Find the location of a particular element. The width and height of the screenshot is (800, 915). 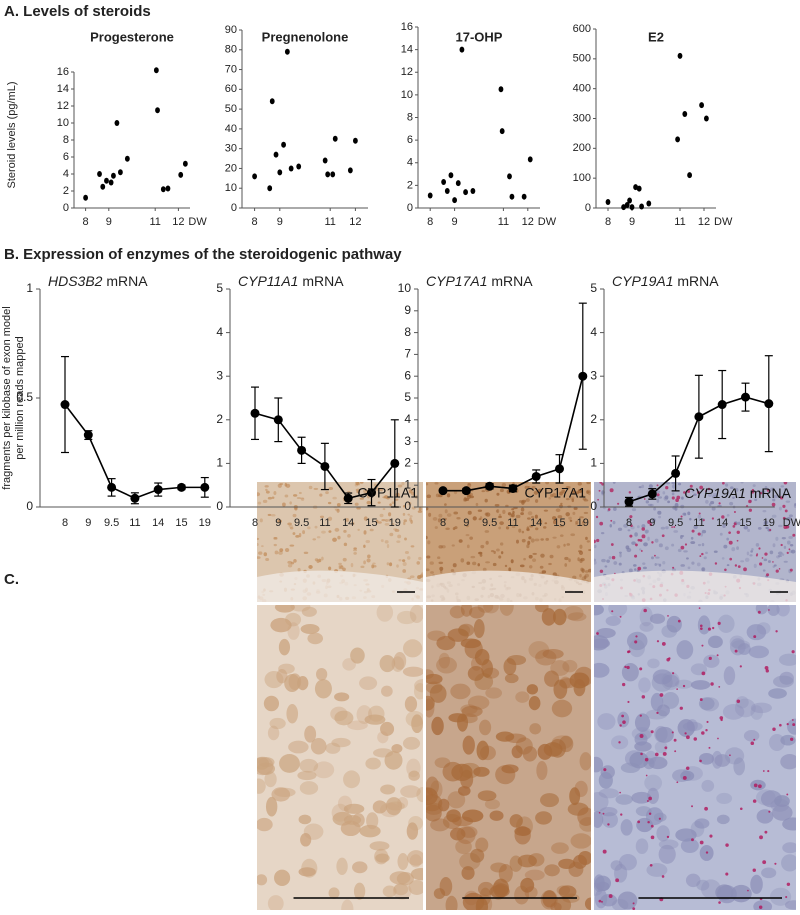

y-tick-label: 2 is located at coordinates (410, 185).